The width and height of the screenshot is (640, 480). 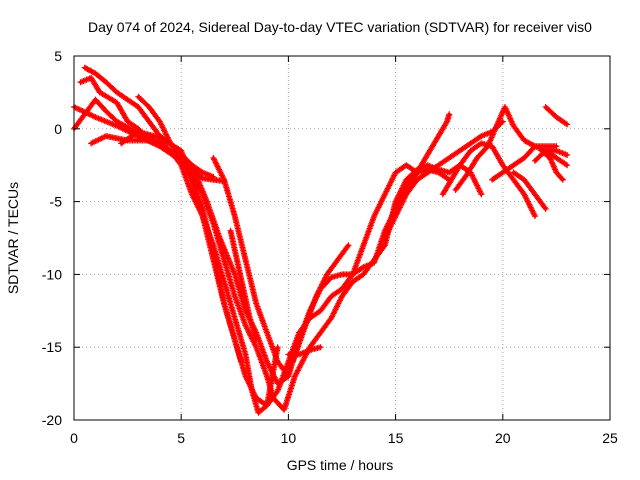 What do you see at coordinates (289, 438) in the screenshot?
I see `x-tick-label: 10` at bounding box center [289, 438].